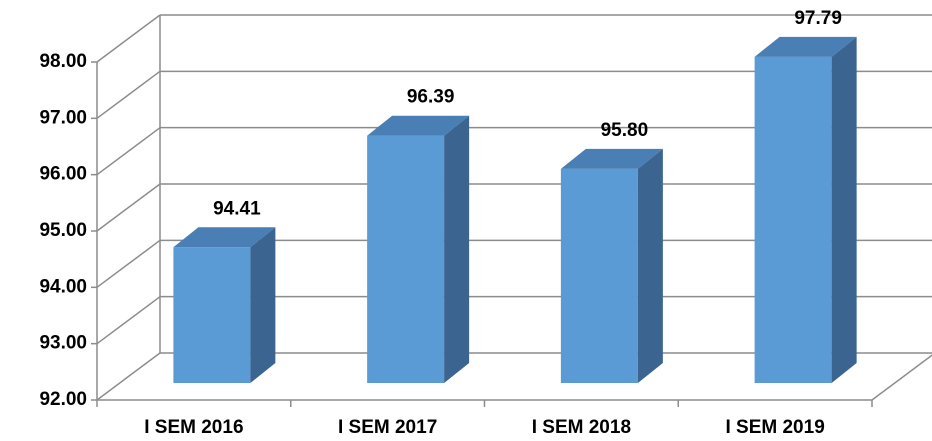 This screenshot has width=932, height=441. Describe the element at coordinates (63, 399) in the screenshot. I see `y-tick-label: 92.00` at that location.